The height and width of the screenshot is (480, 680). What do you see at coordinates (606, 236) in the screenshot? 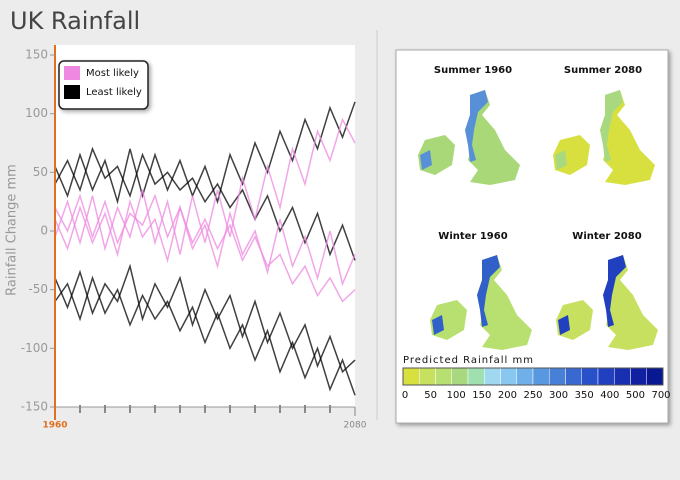
I see `map-title: Winter 2080` at bounding box center [606, 236].